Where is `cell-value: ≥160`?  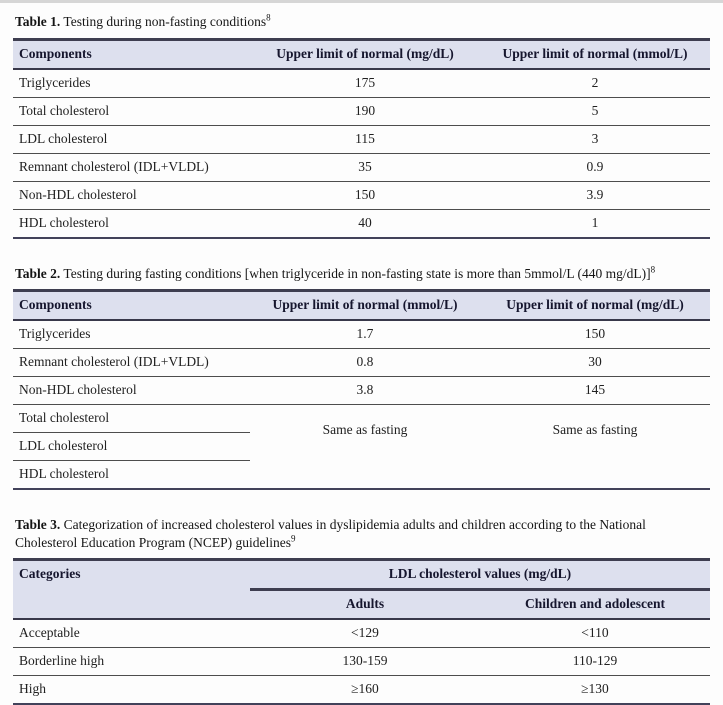
cell-value: ≥160 is located at coordinates (364, 690).